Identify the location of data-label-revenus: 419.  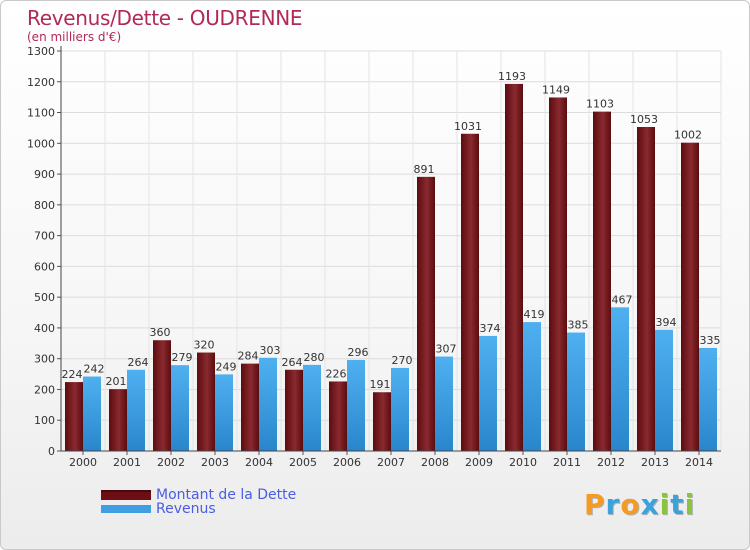
(534, 314).